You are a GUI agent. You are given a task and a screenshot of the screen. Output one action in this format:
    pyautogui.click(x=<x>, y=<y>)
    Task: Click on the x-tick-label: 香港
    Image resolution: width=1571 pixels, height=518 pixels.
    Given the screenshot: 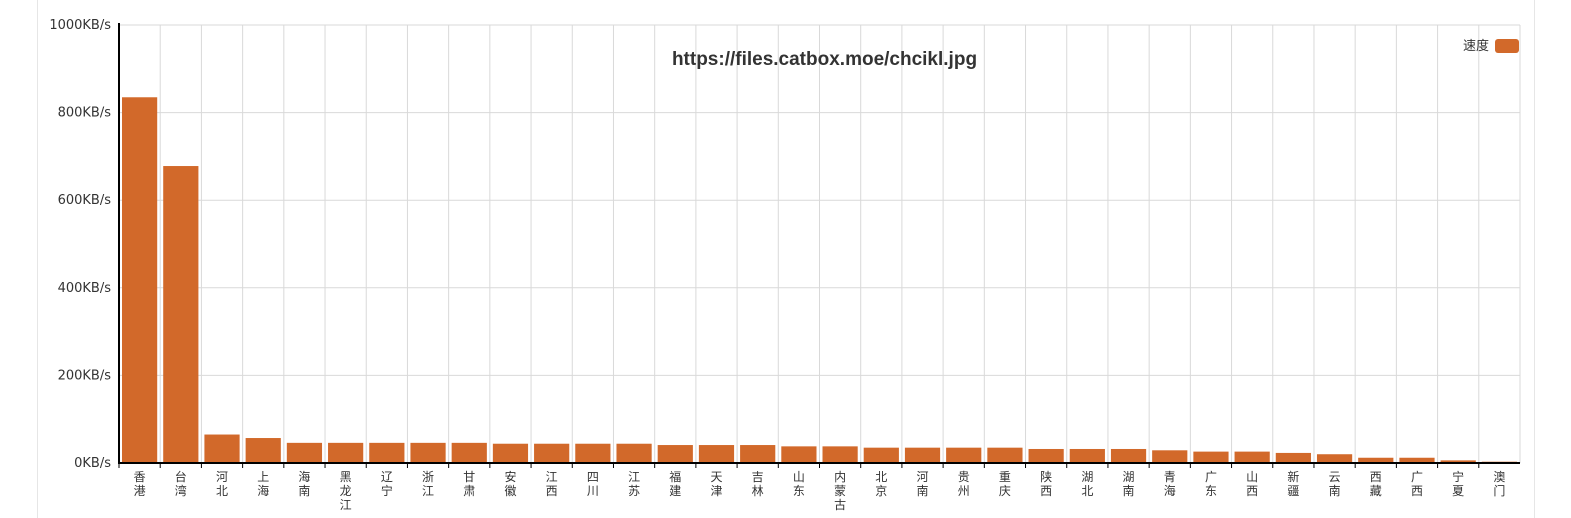 What is the action you would take?
    pyautogui.click(x=140, y=484)
    